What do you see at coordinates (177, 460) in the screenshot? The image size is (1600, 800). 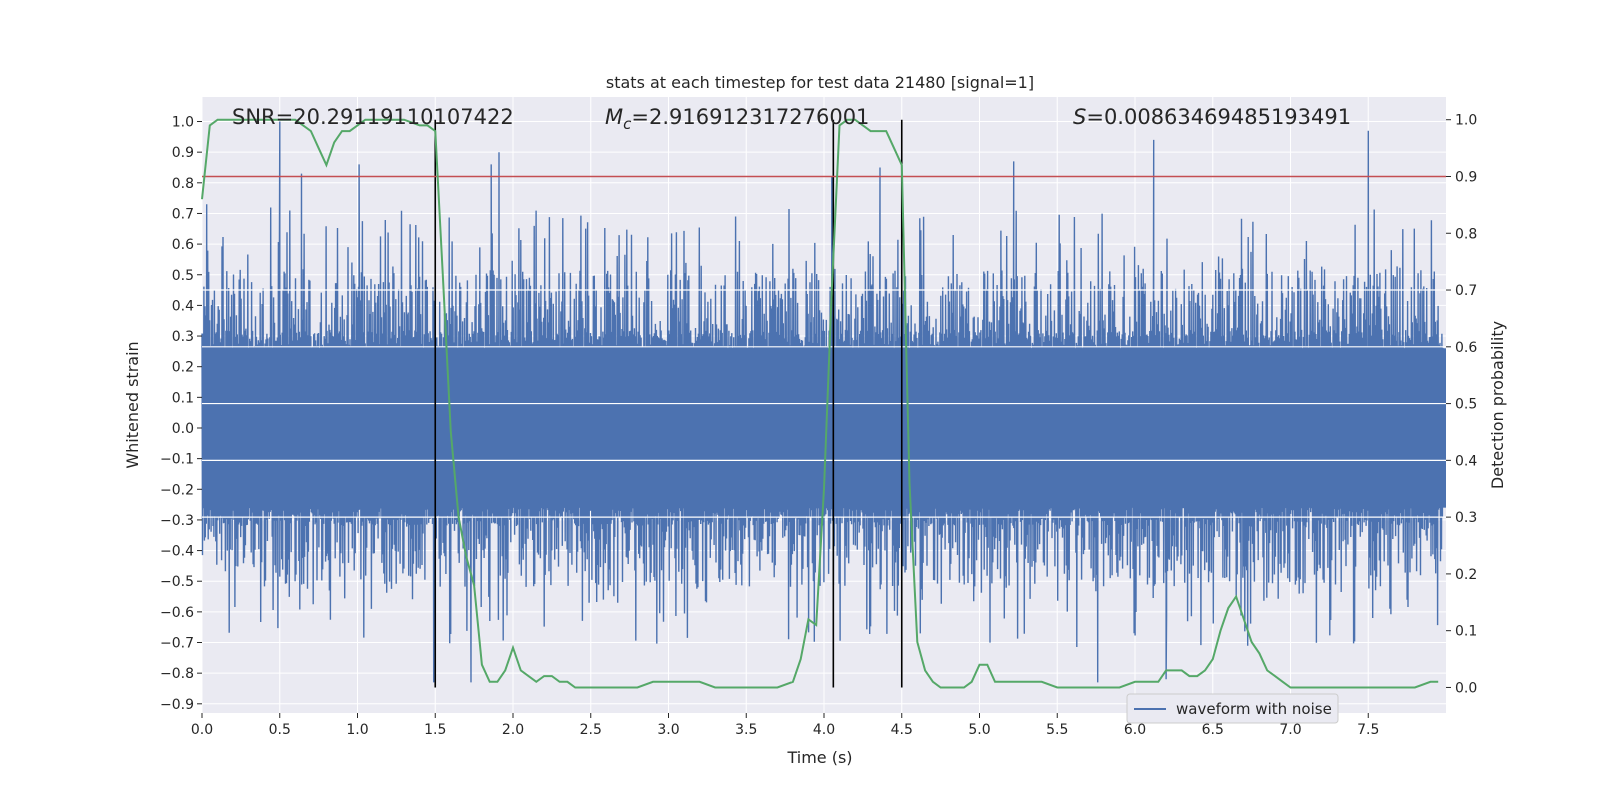 I see `y-left-tick-label: −0.1` at bounding box center [177, 460].